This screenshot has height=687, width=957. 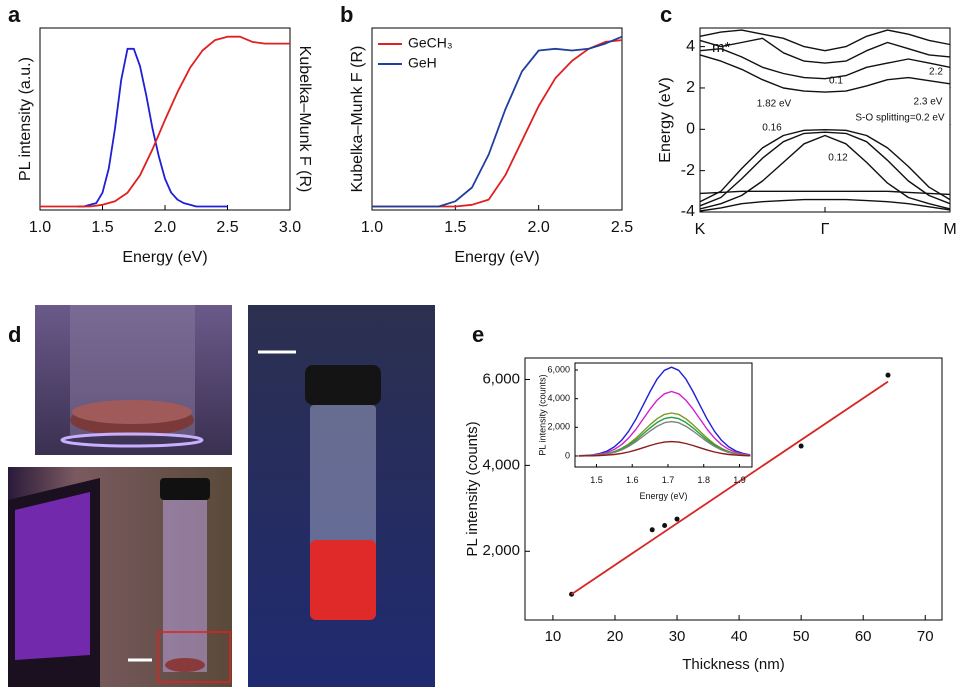 I want to click on x-tick-label: 1.7, so click(x=668, y=480).